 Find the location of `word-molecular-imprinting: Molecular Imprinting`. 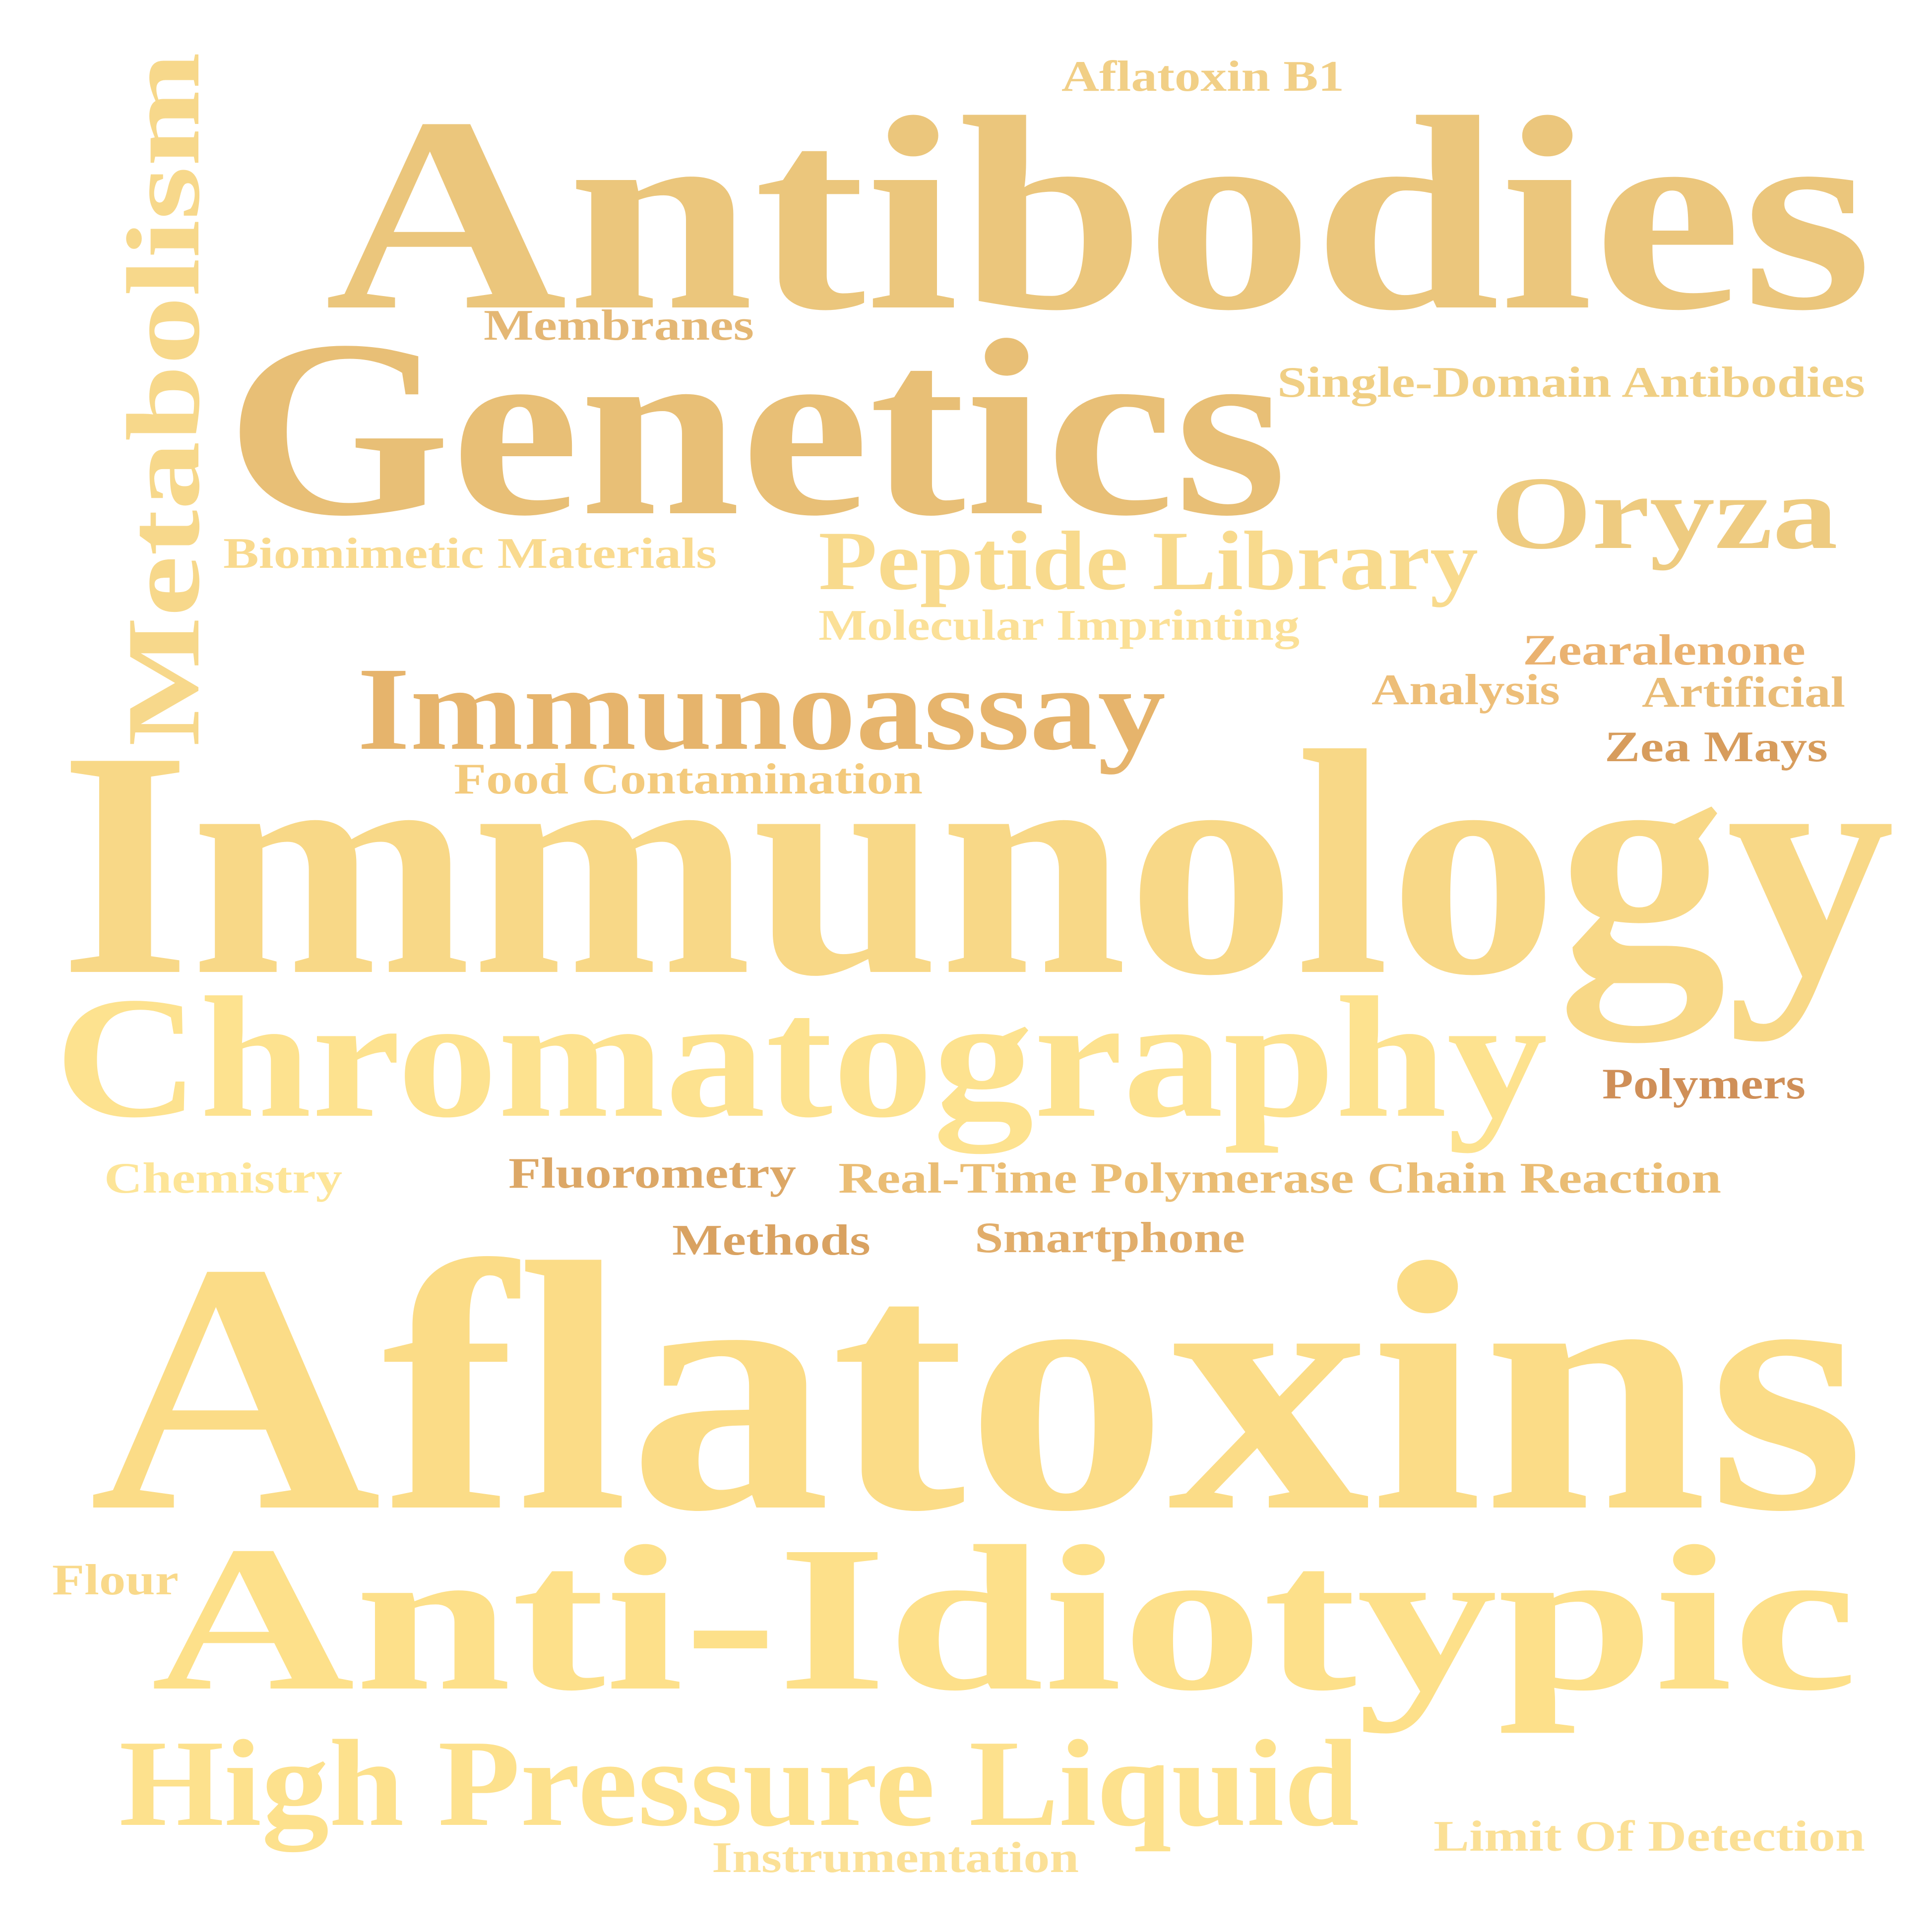

word-molecular-imprinting: Molecular Imprinting is located at coordinates (1059, 626).